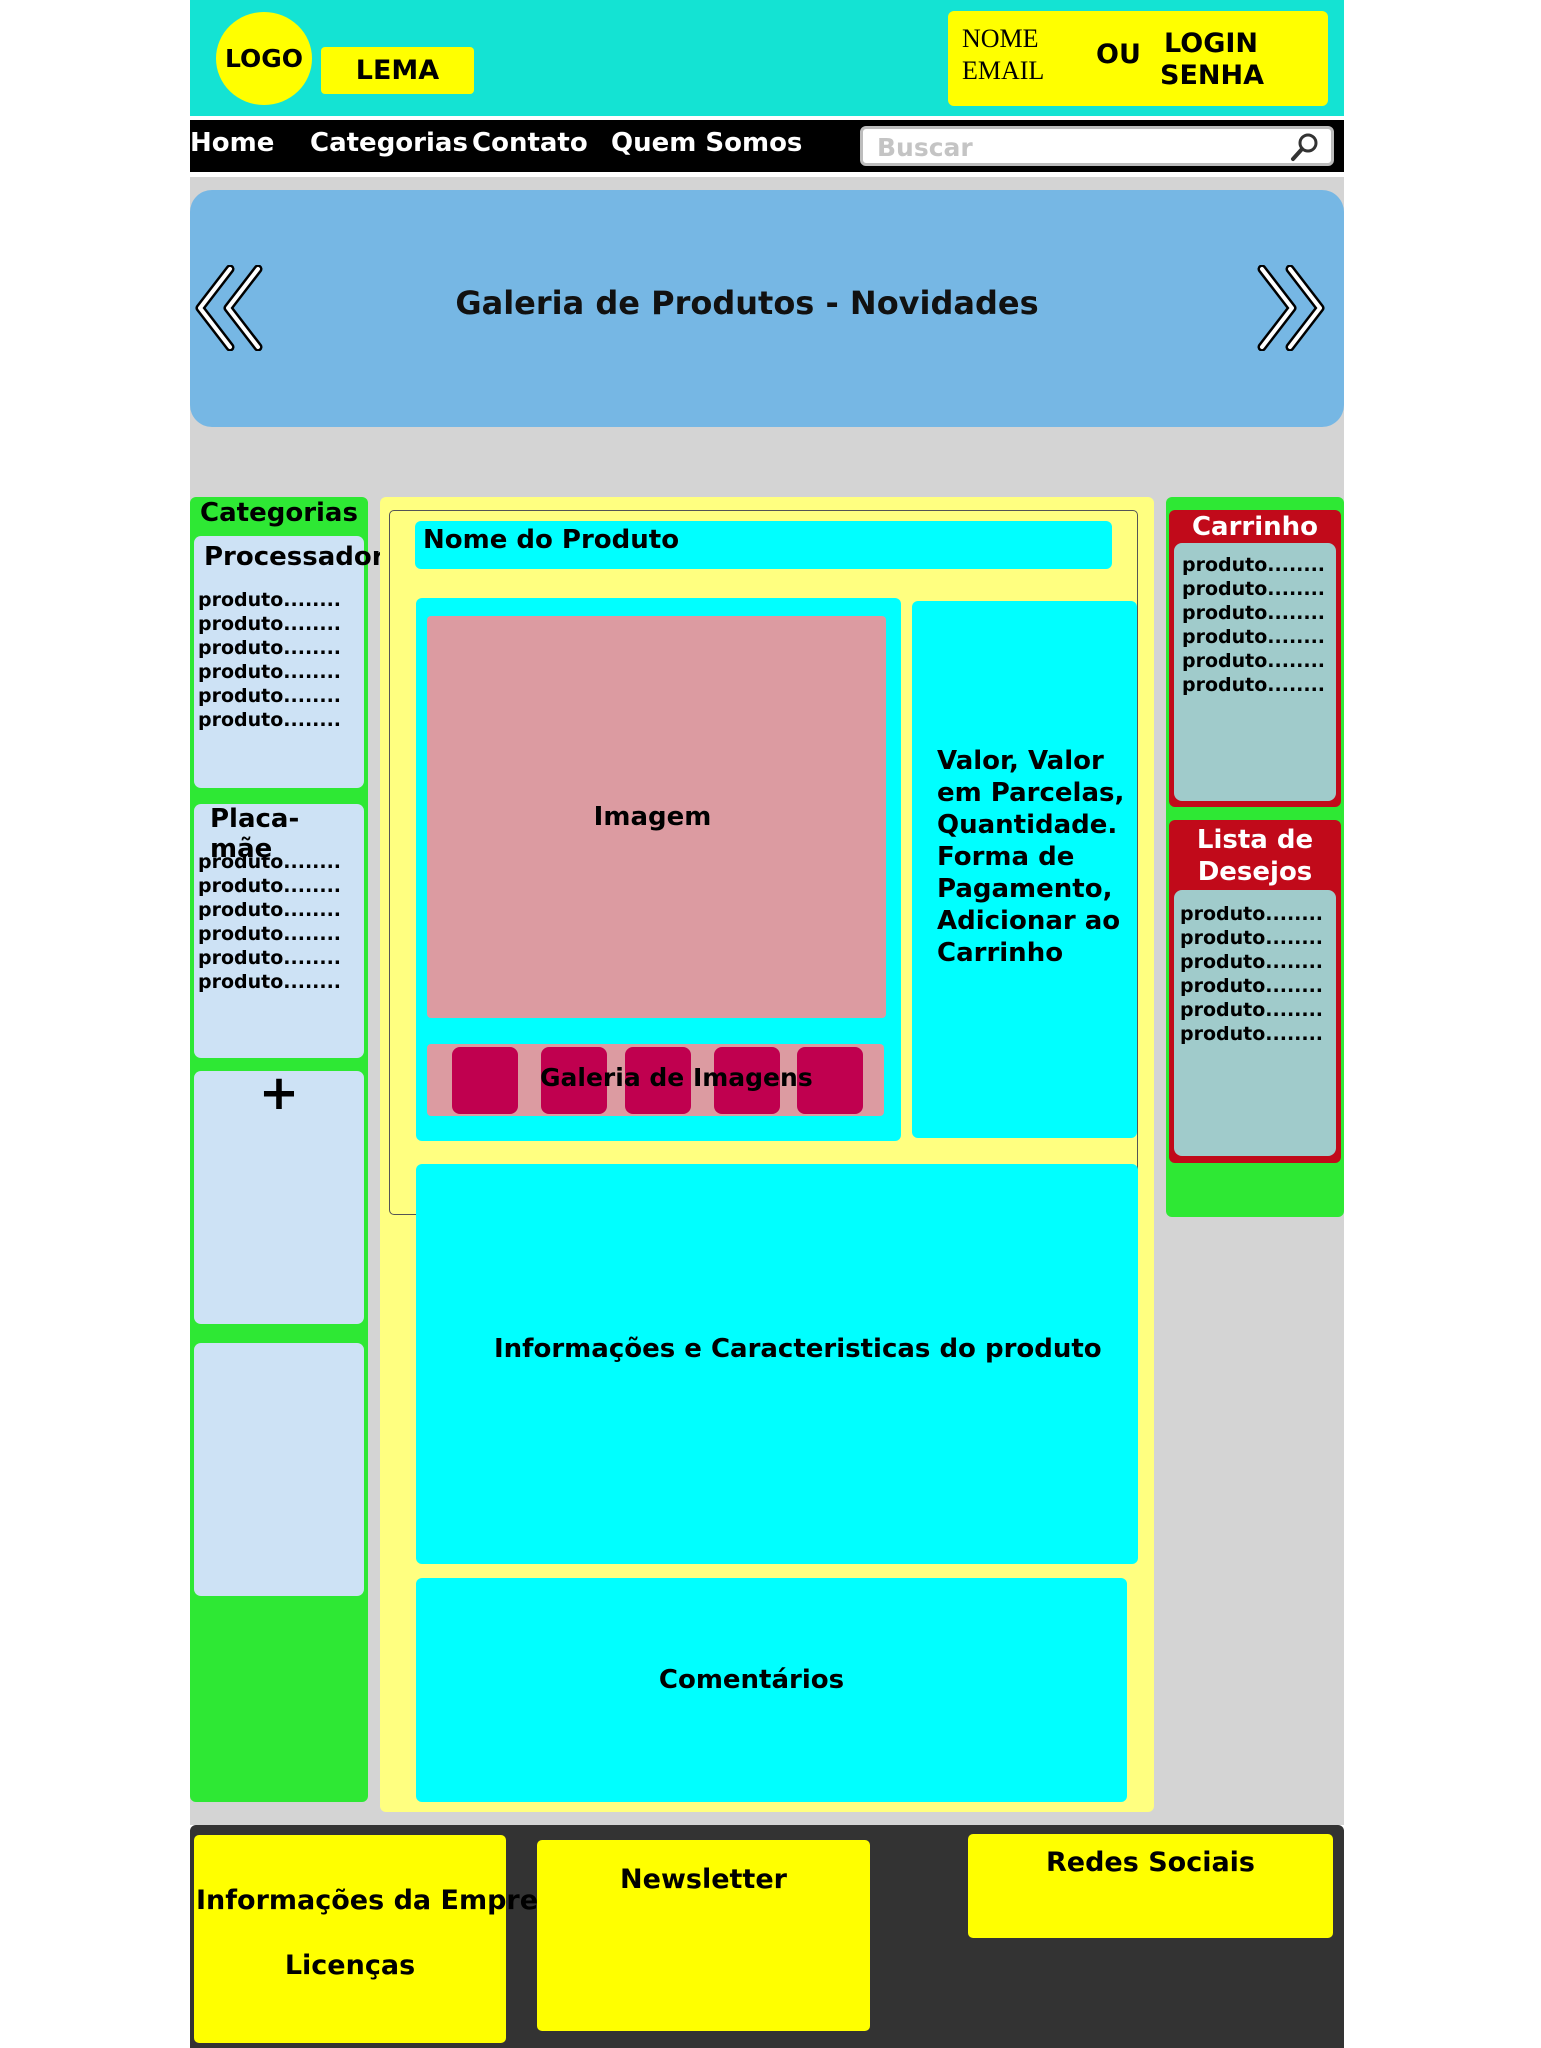 The height and width of the screenshot is (2048, 1541). I want to click on licenses-link: Licenças, so click(350, 1965).